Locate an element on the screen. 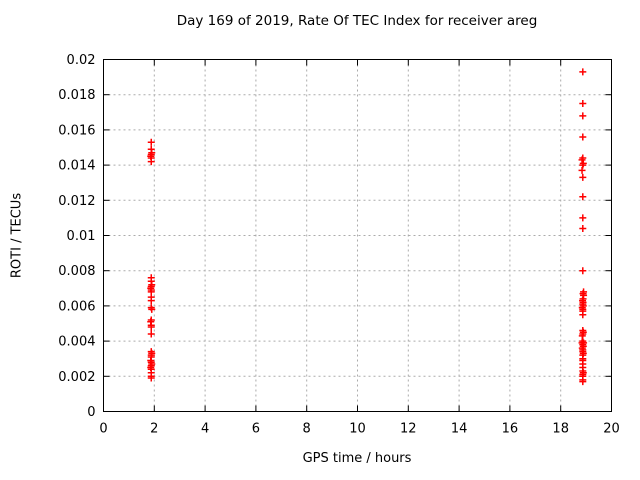  x-tick-label: 12 is located at coordinates (408, 429).